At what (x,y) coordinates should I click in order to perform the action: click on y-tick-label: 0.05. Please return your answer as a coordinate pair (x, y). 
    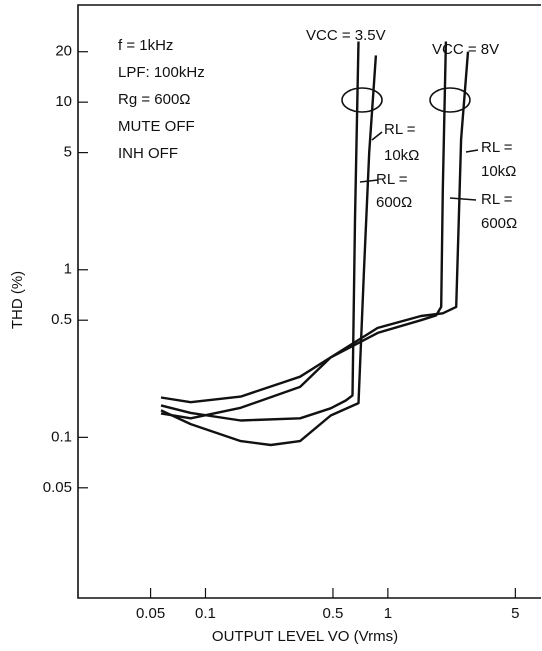
    Looking at the image, I should click on (57, 487).